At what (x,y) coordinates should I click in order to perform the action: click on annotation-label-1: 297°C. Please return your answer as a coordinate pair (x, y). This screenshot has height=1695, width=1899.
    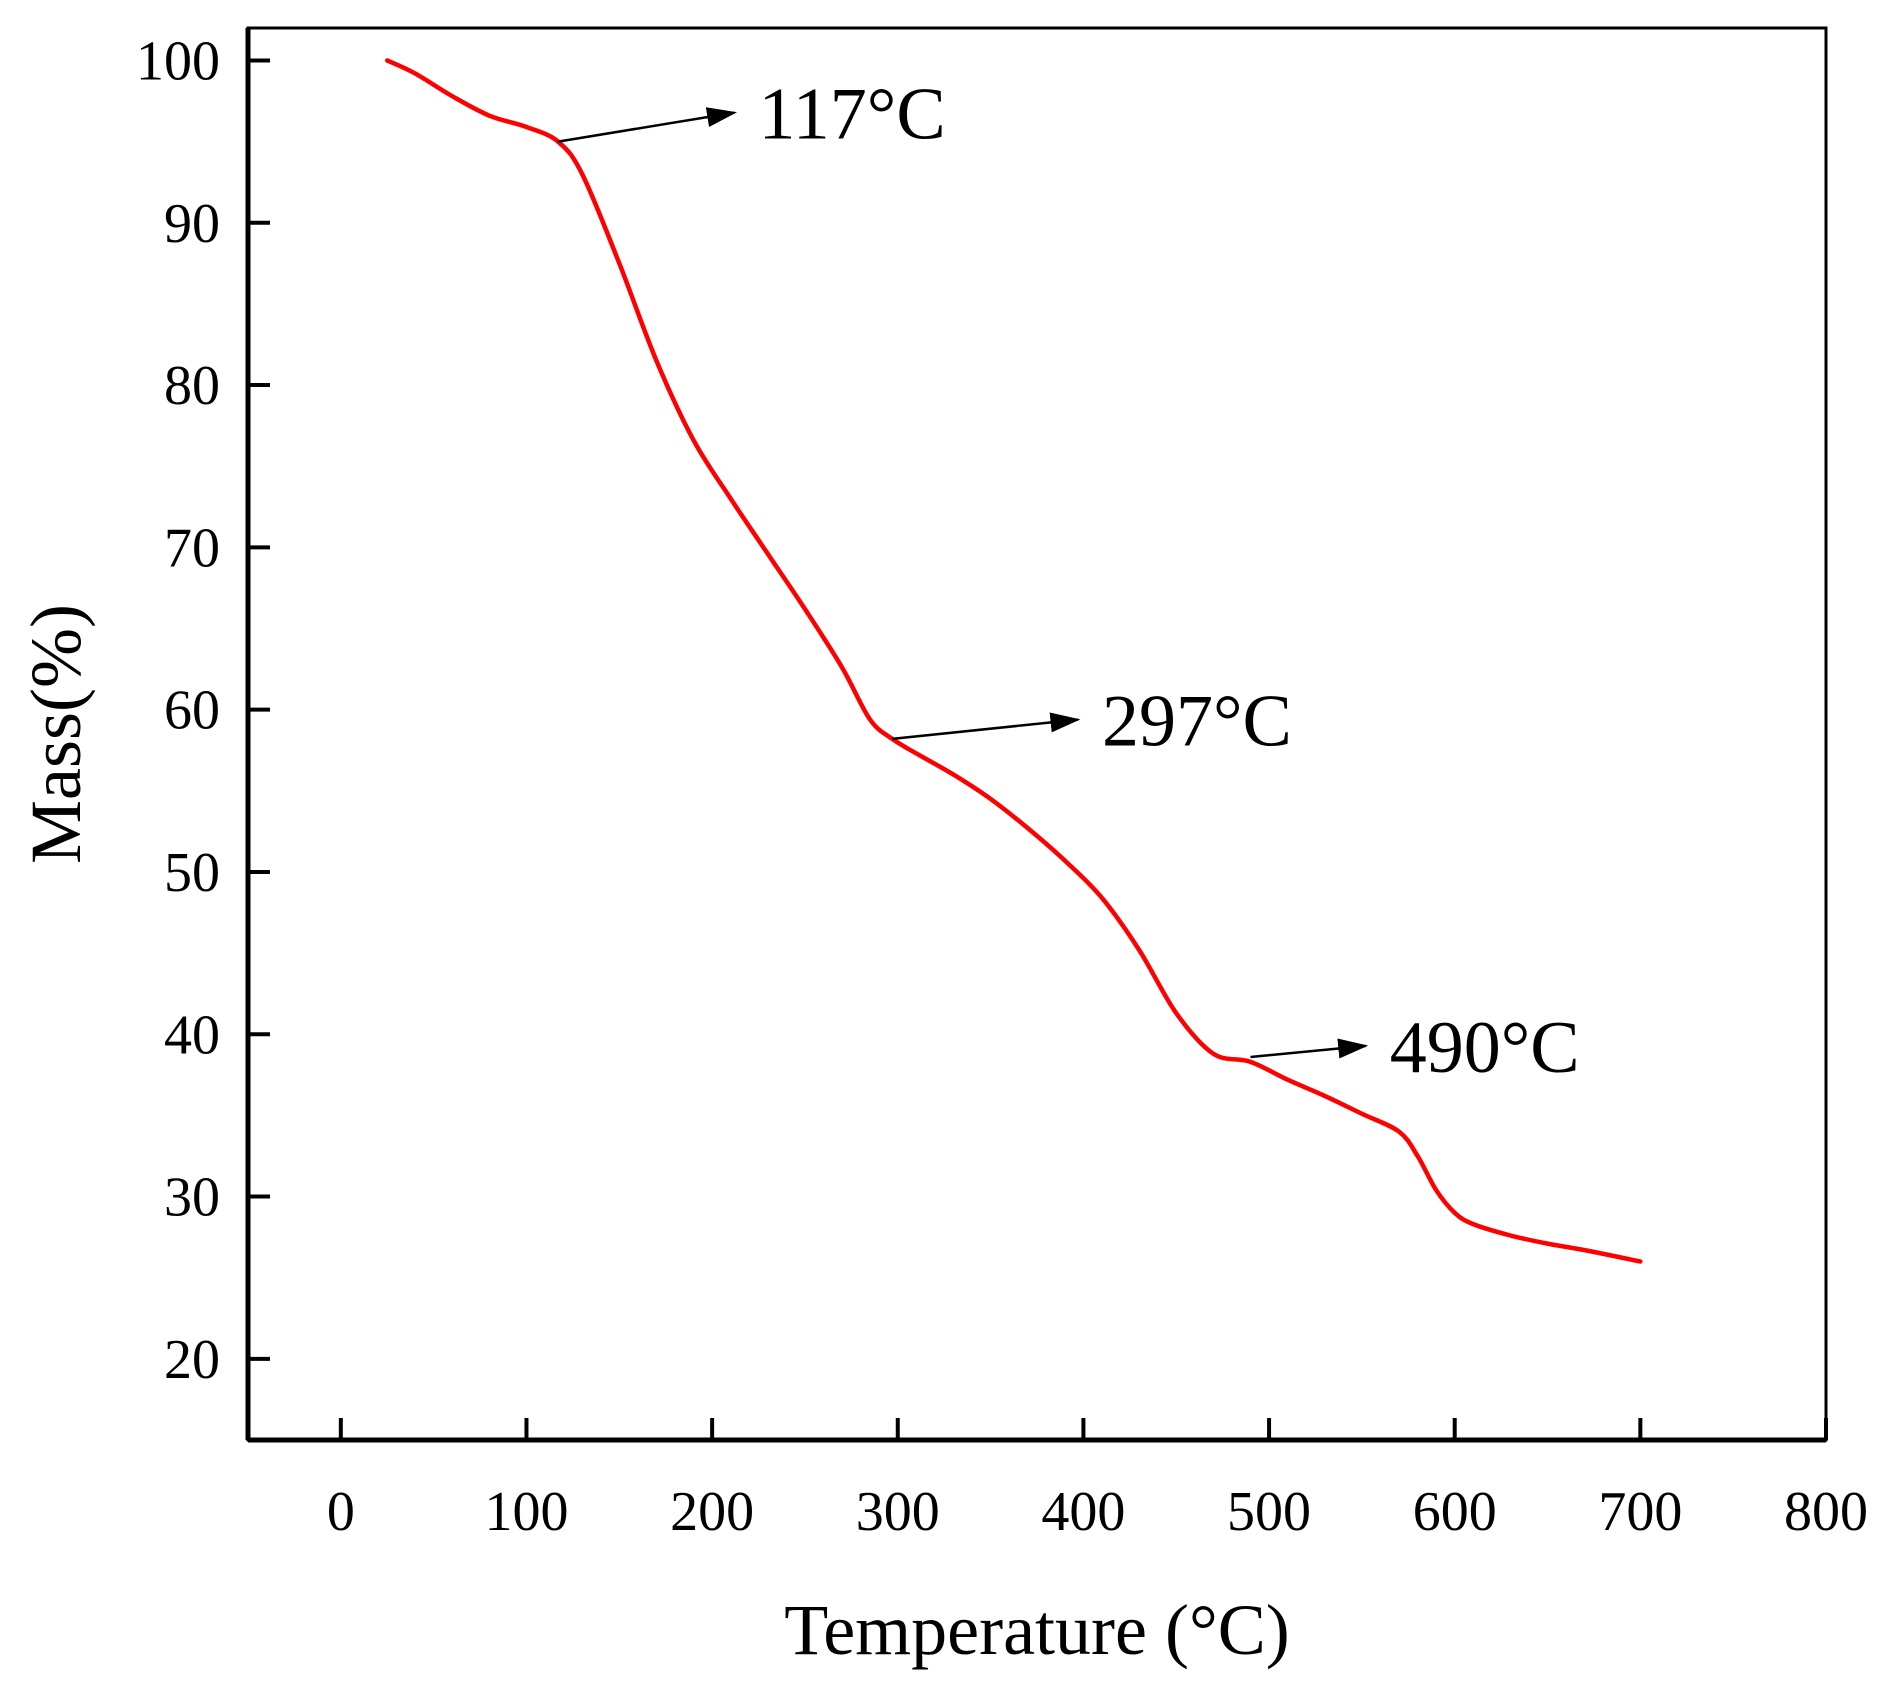
    Looking at the image, I should click on (1197, 722).